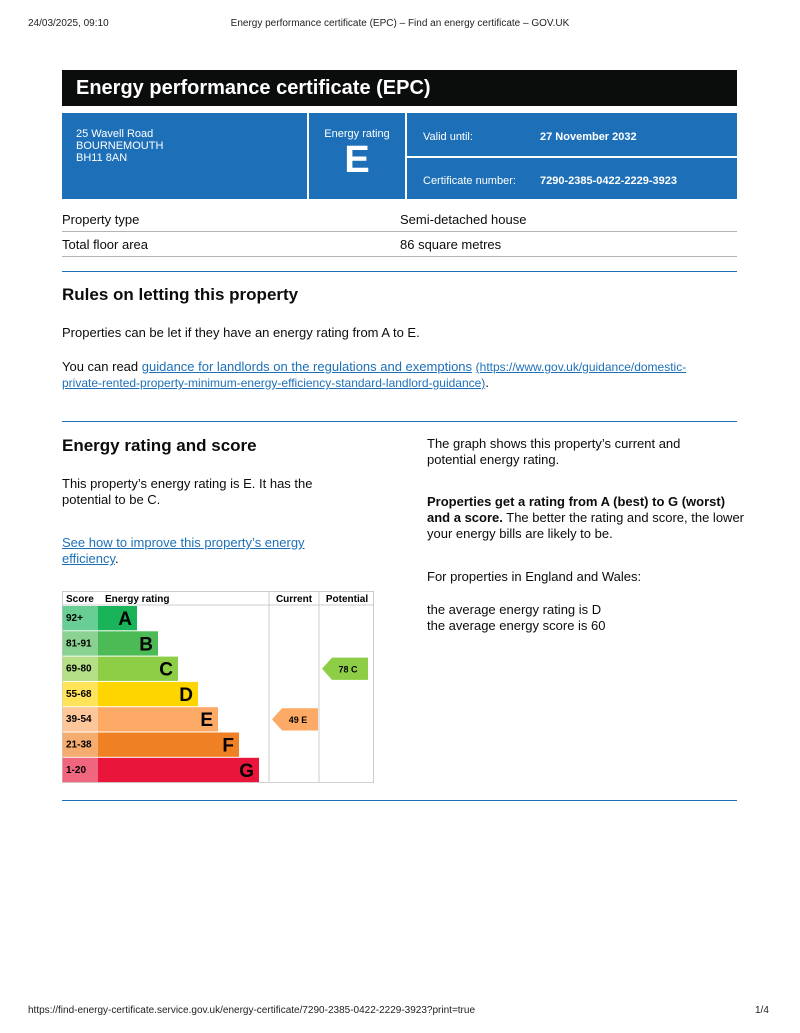 This screenshot has width=800, height=1033. What do you see at coordinates (125, 619) in the screenshot?
I see `rating-letter: A` at bounding box center [125, 619].